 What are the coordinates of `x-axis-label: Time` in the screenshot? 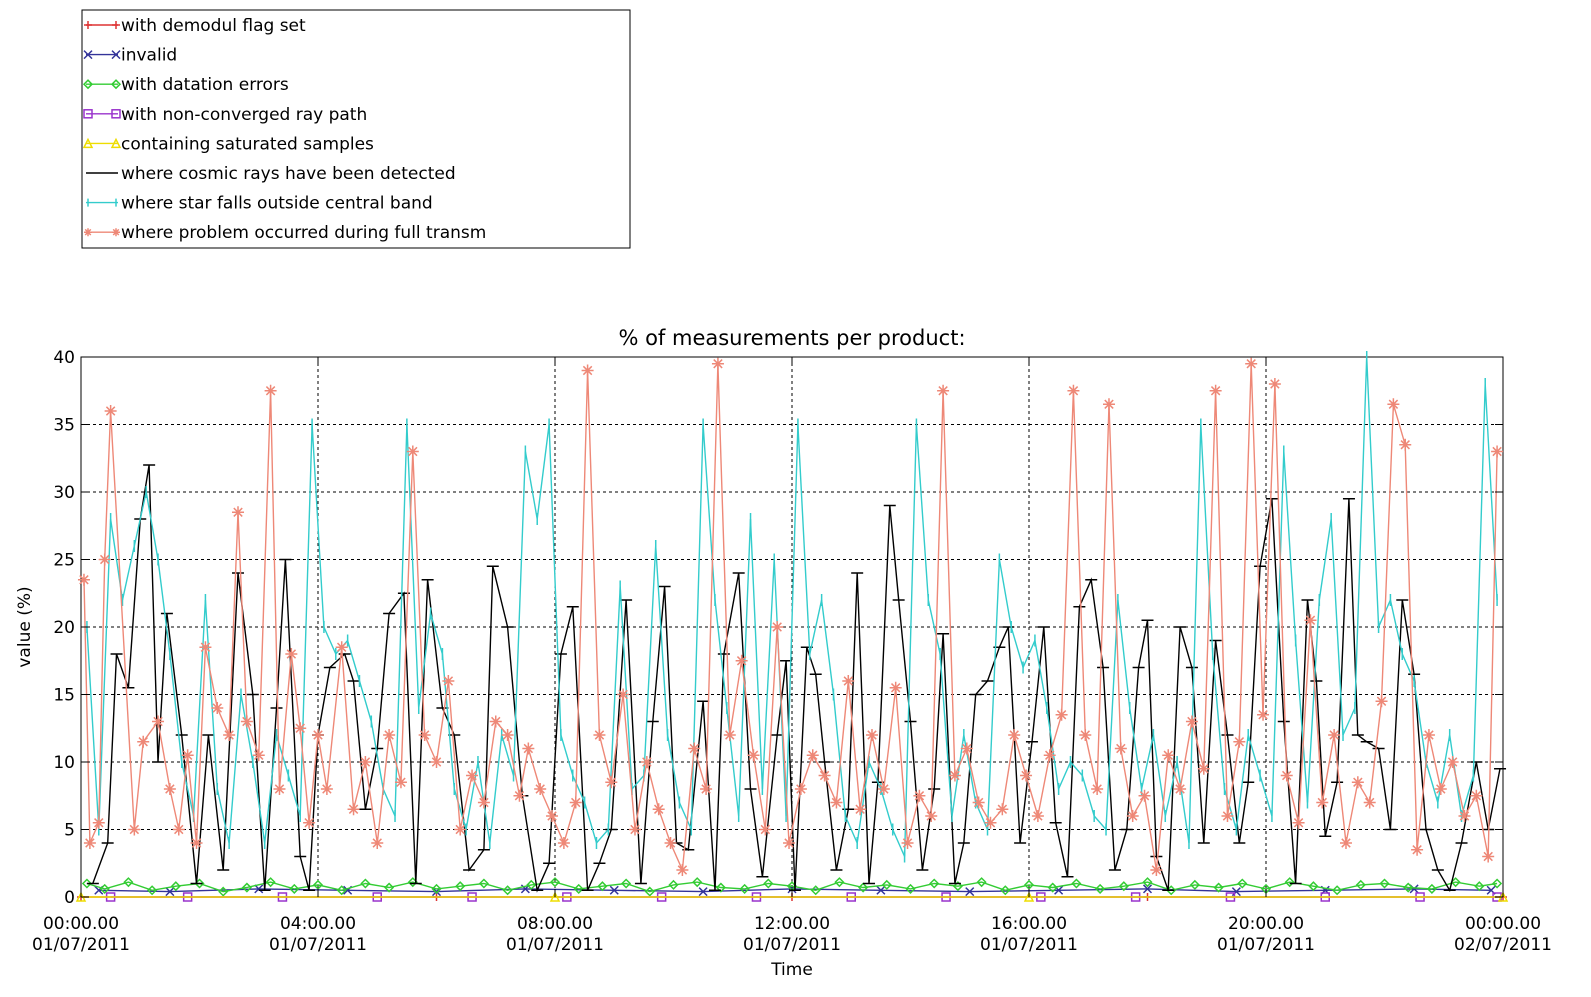 It's located at (791, 970).